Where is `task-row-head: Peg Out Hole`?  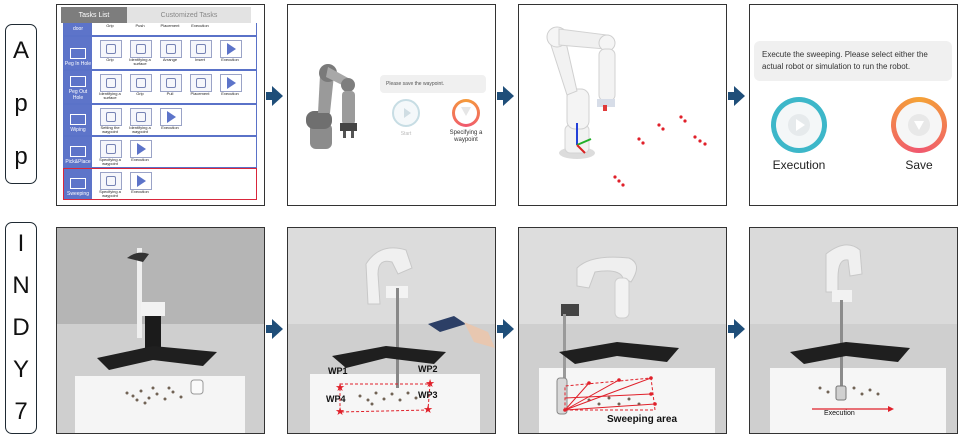
task-row-head: Peg Out Hole is located at coordinates (78, 87).